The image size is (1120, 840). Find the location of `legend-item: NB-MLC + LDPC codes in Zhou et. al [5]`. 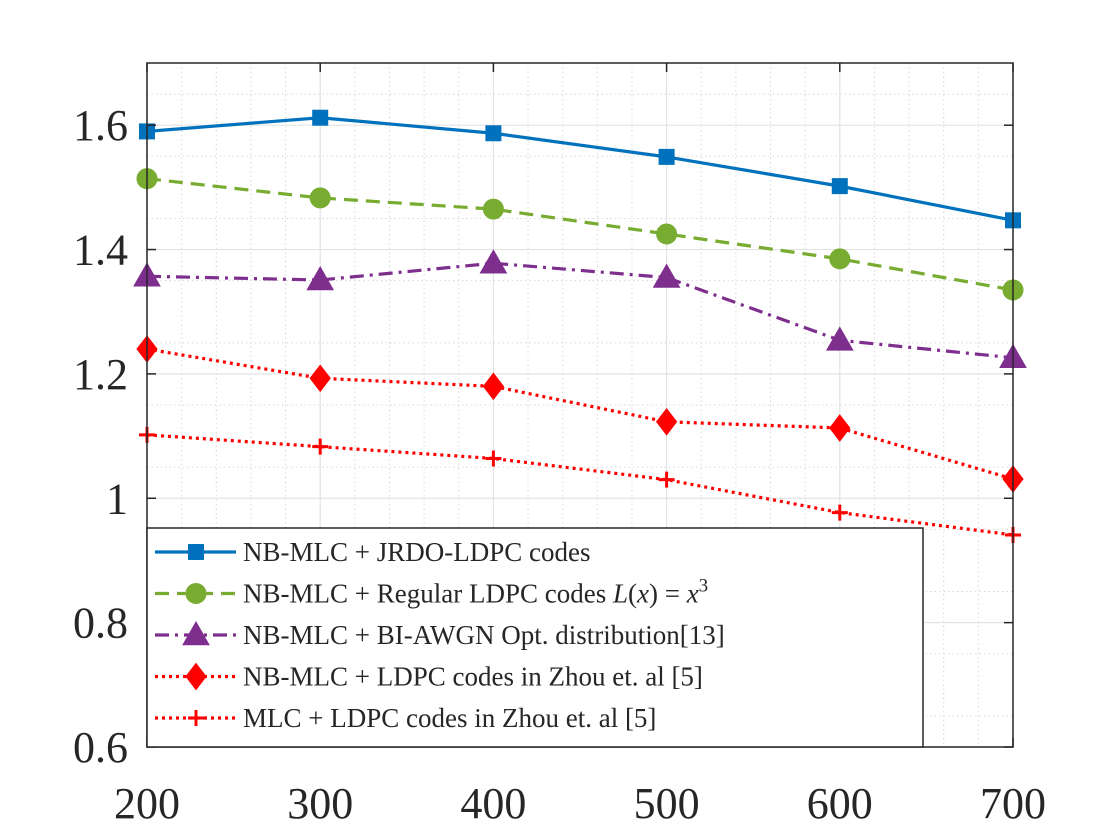

legend-item: NB-MLC + LDPC codes in Zhou et. al [5] is located at coordinates (429, 677).